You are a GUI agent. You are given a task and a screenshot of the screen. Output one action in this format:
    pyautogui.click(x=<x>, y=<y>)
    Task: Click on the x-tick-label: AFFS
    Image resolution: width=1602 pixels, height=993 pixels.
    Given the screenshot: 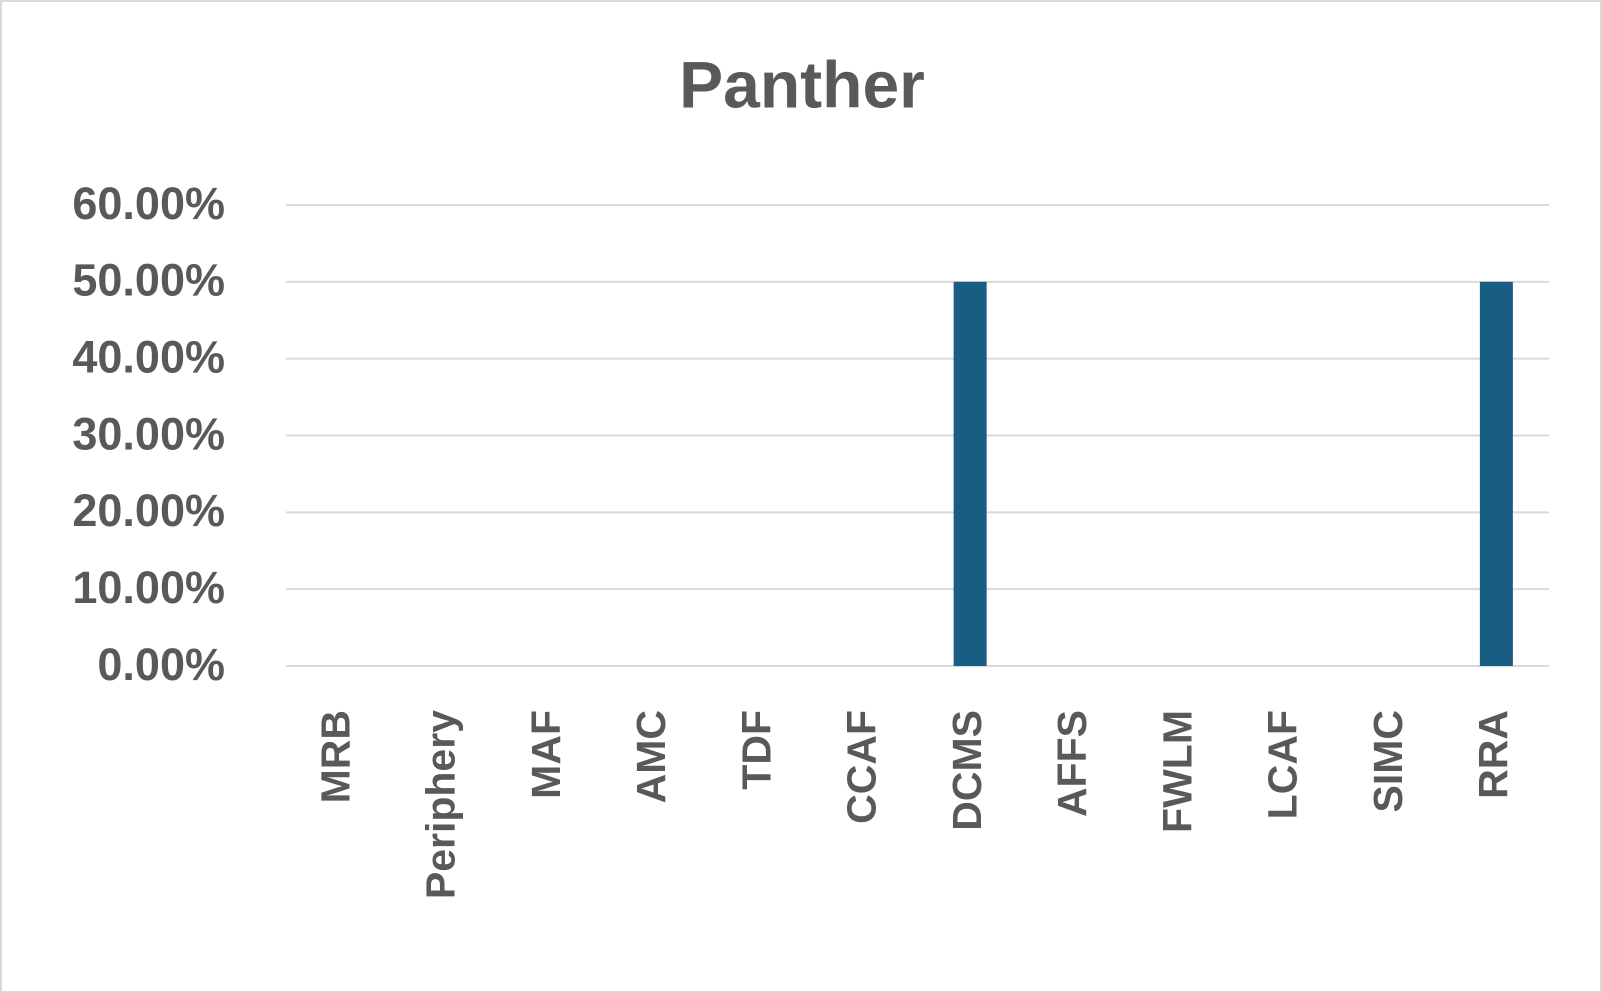 What is the action you would take?
    pyautogui.click(x=1072, y=763)
    